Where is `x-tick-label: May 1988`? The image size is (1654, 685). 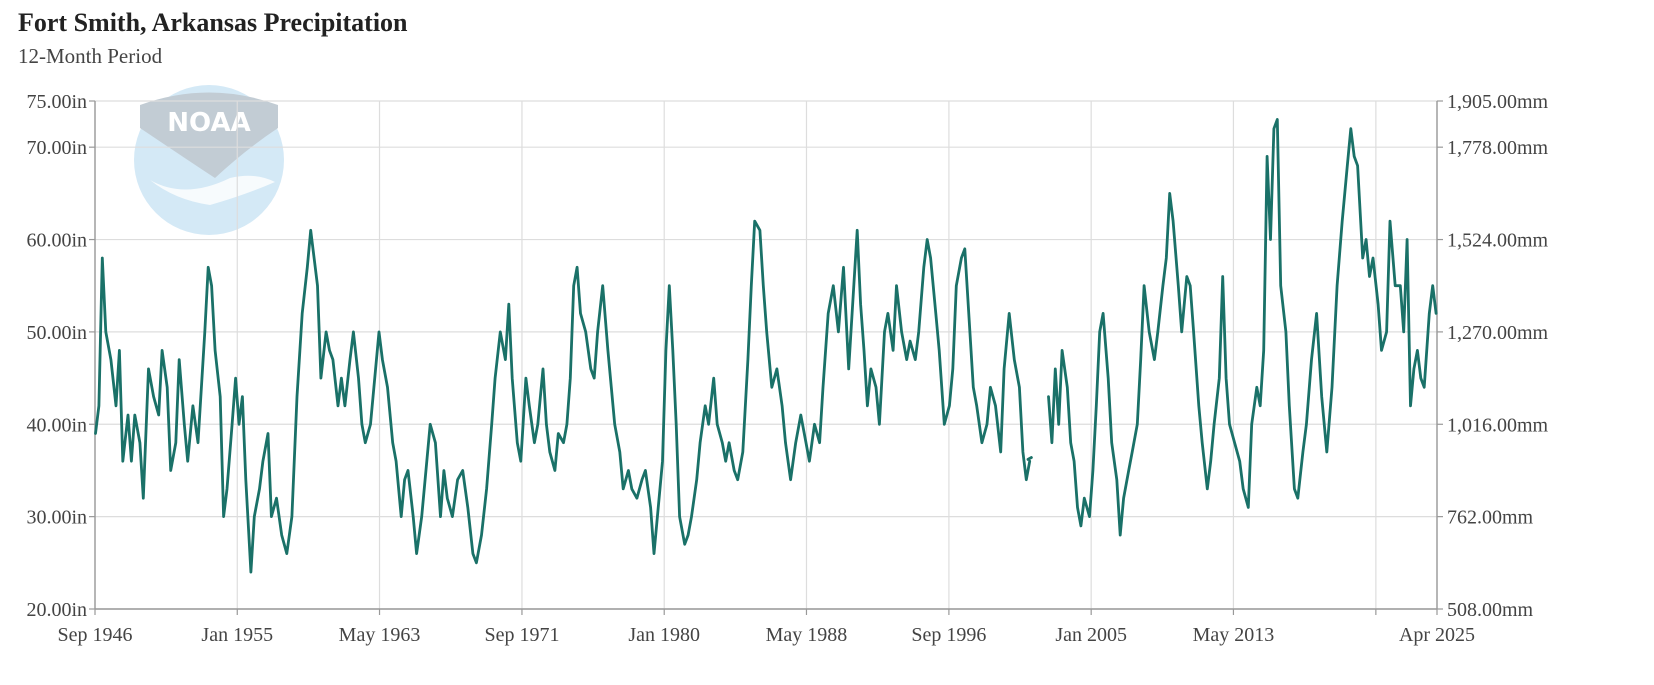
x-tick-label: May 1988 is located at coordinates (807, 635).